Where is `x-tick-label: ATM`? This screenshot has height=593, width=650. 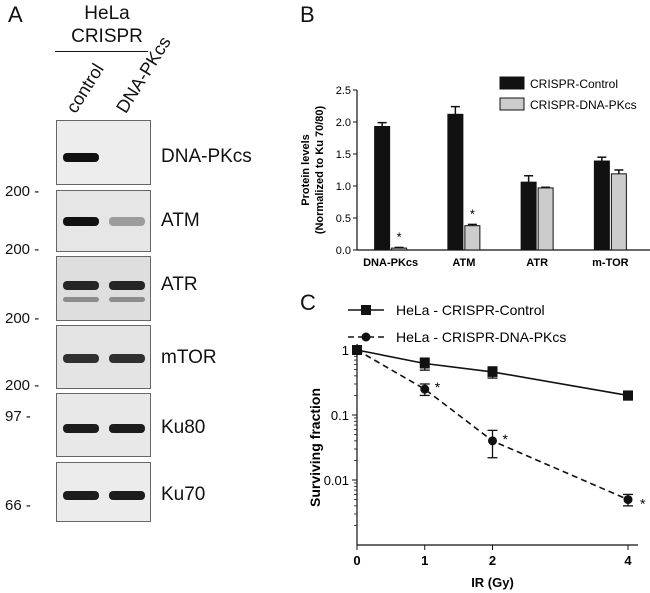 x-tick-label: ATM is located at coordinates (463, 263).